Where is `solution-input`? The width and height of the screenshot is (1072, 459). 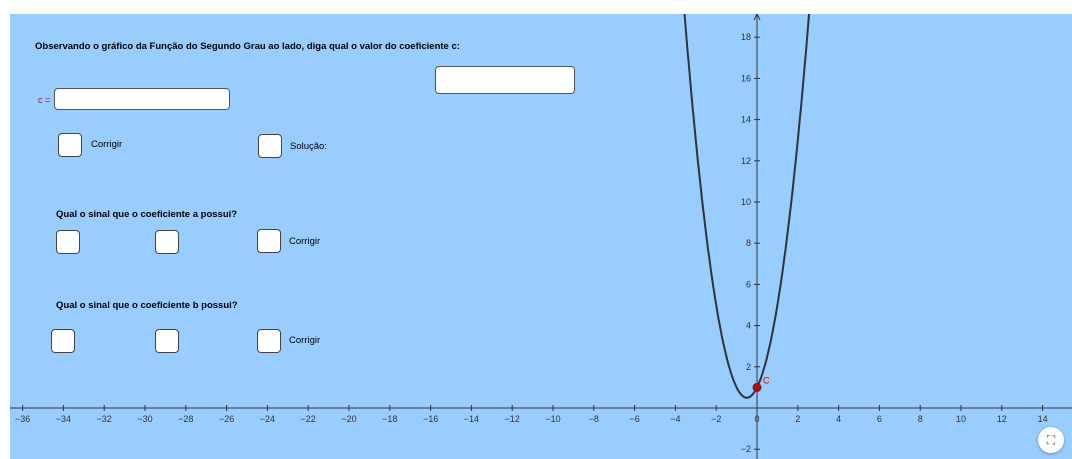 solution-input is located at coordinates (505, 80).